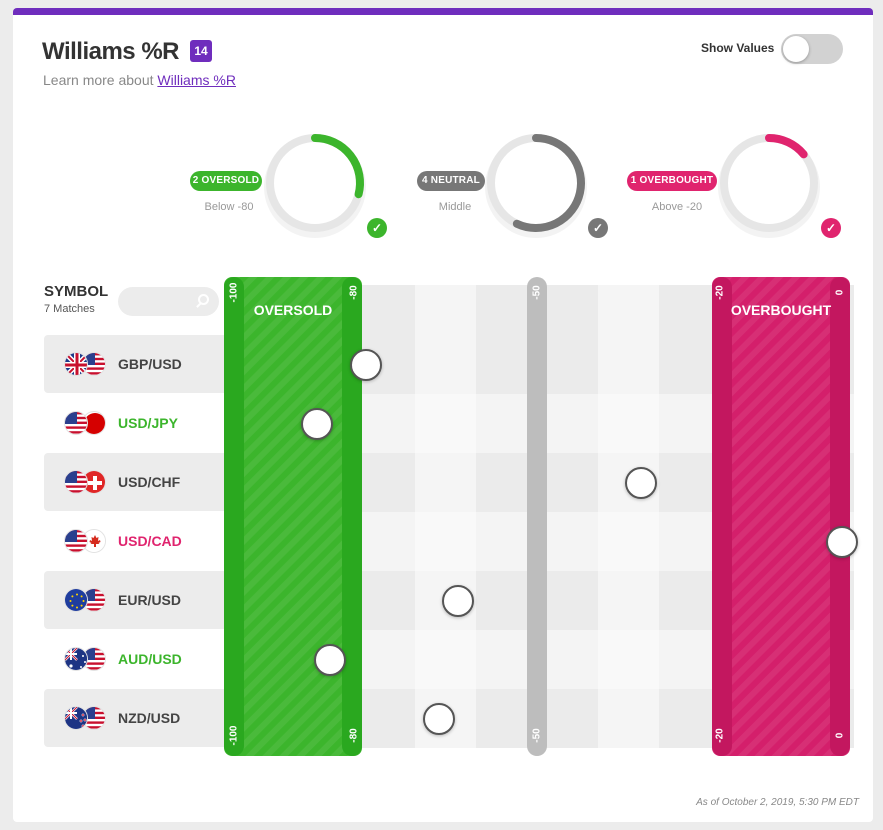 This screenshot has height=830, width=883. Describe the element at coordinates (150, 364) in the screenshot. I see `symbol-label: GBP/USD` at that location.